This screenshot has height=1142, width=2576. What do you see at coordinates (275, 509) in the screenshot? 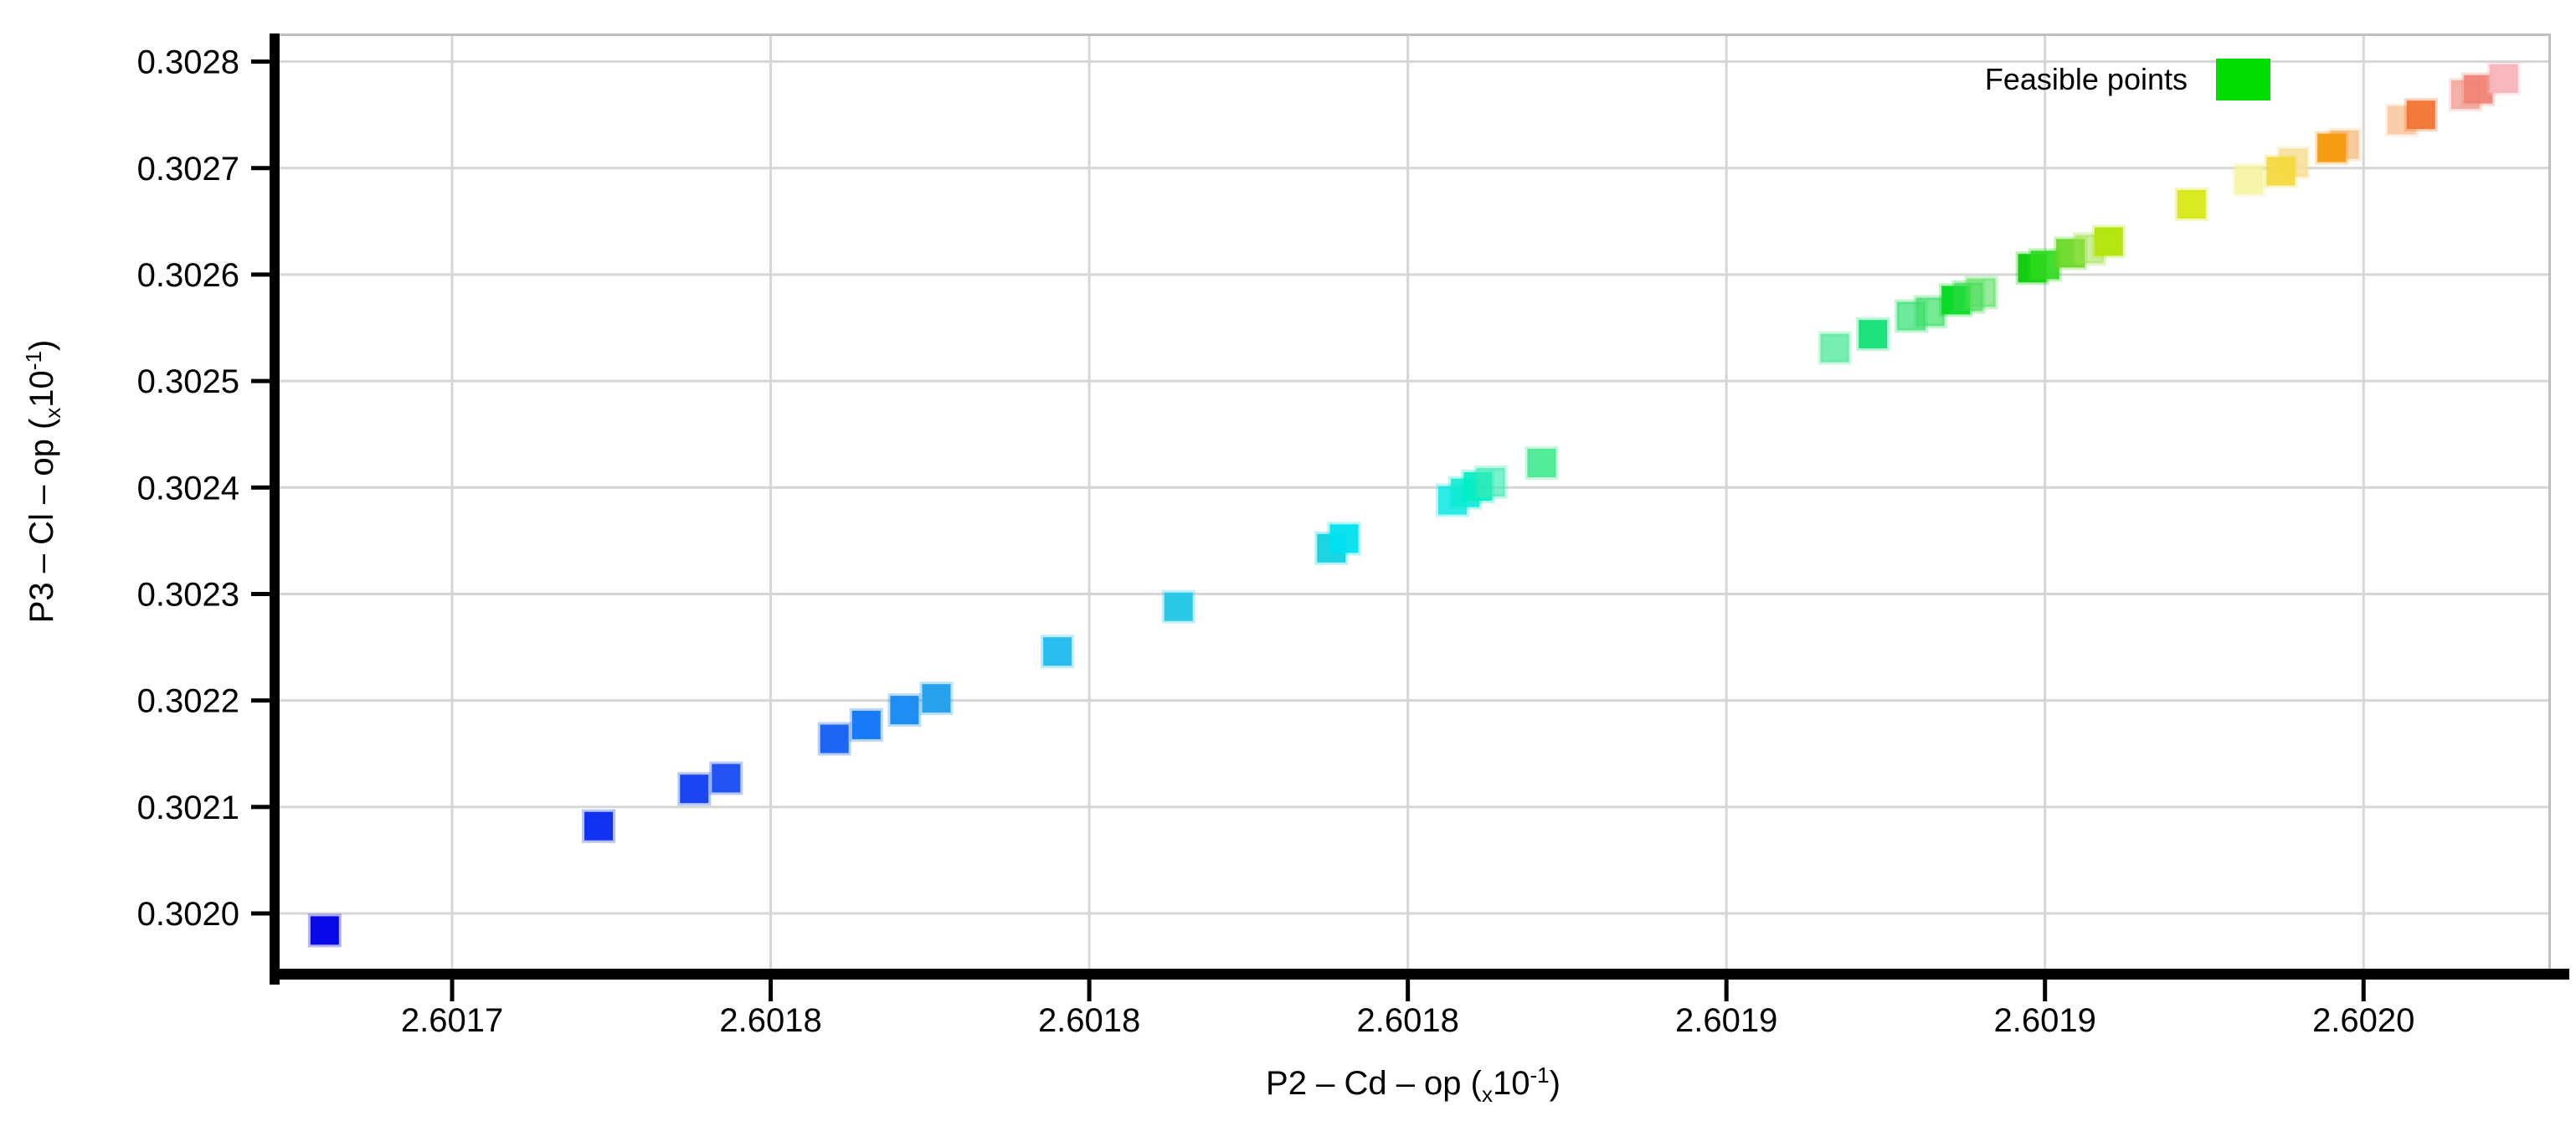
I see `y-axis-line` at bounding box center [275, 509].